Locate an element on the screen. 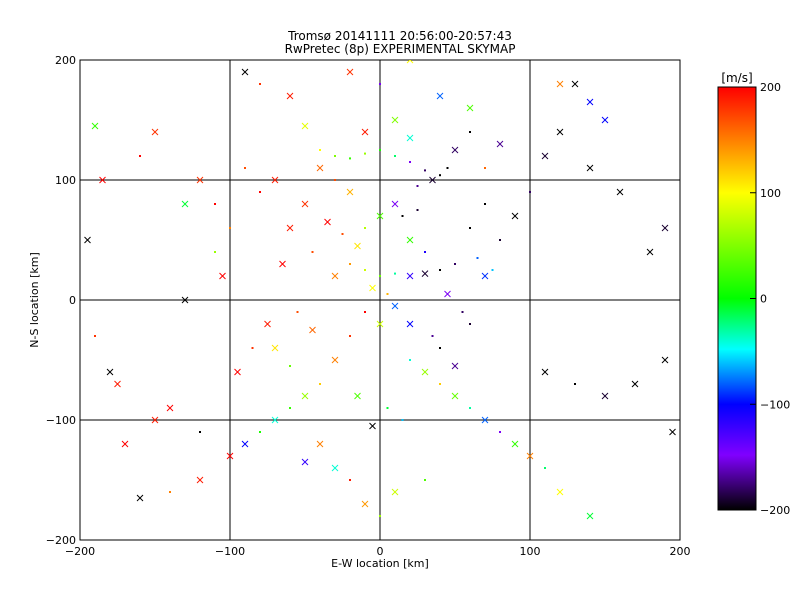  x-tick-label: −200 is located at coordinates (80, 551).